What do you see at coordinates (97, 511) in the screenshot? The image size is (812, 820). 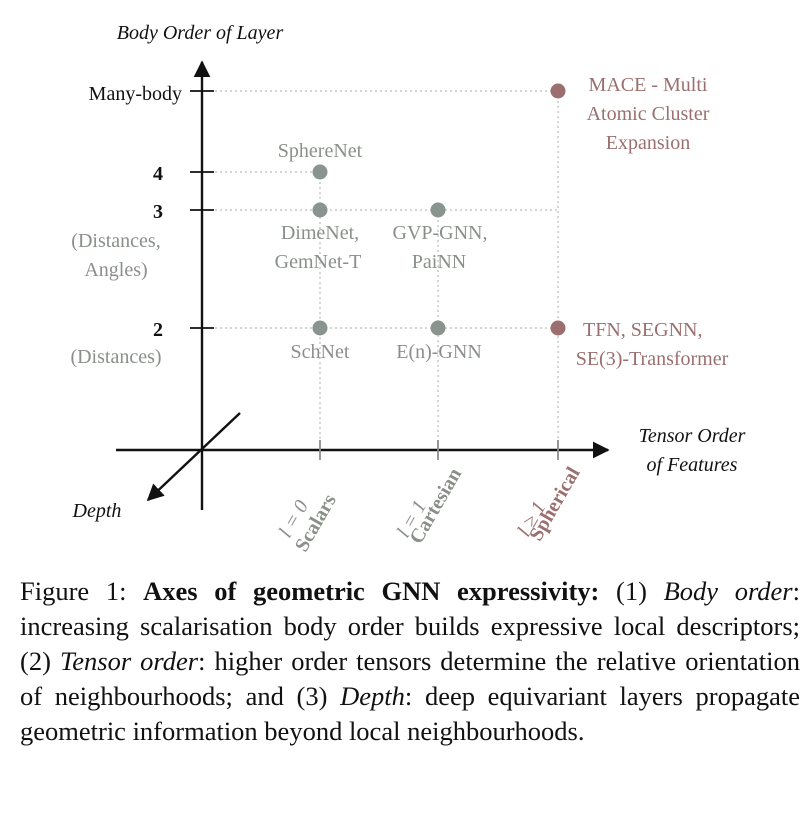 I see `depth-axis-title: Depth` at bounding box center [97, 511].